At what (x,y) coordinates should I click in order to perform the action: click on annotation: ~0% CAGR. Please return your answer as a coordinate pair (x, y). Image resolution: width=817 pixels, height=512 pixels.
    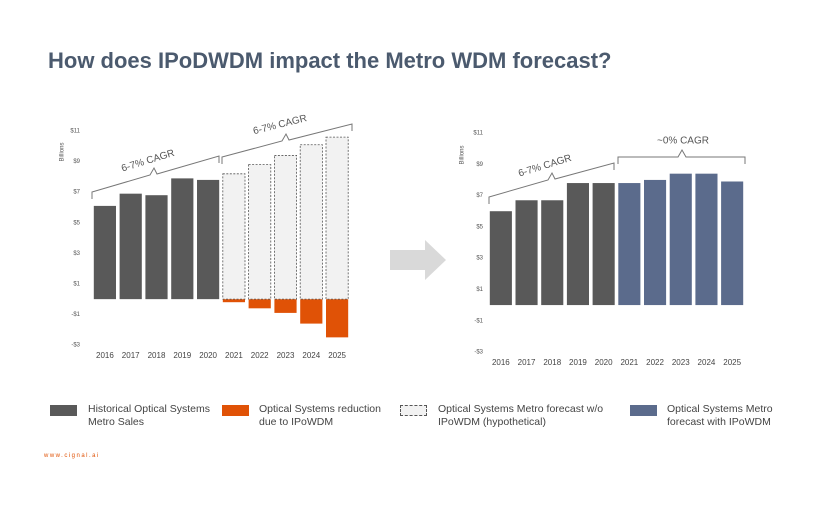
    Looking at the image, I should click on (683, 141).